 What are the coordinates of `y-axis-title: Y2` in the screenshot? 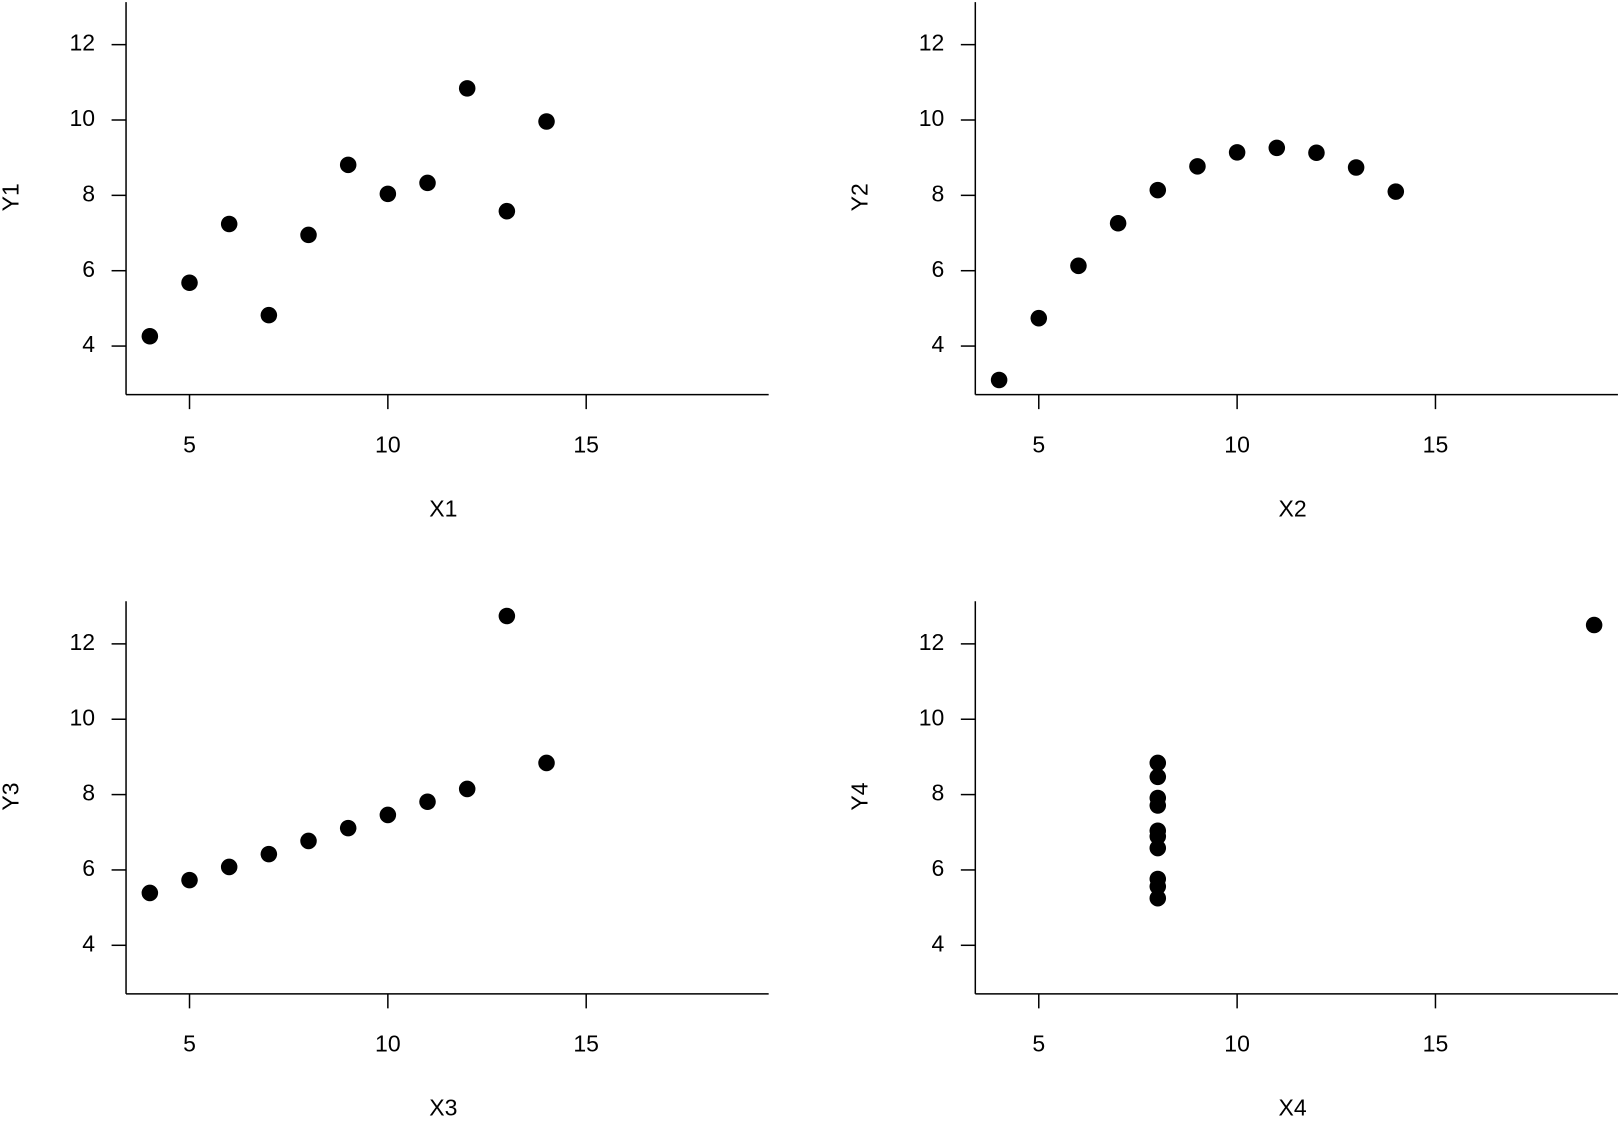 It's located at (860, 197).